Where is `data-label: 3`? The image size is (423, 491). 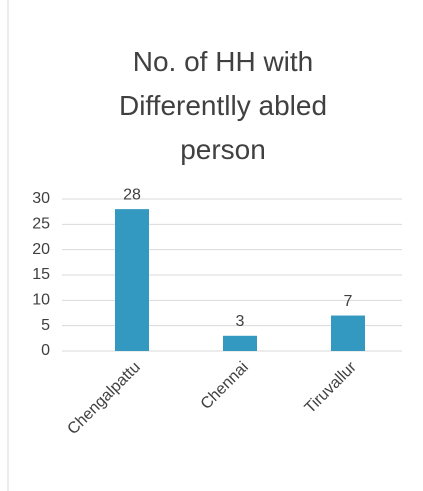 data-label: 3 is located at coordinates (240, 321).